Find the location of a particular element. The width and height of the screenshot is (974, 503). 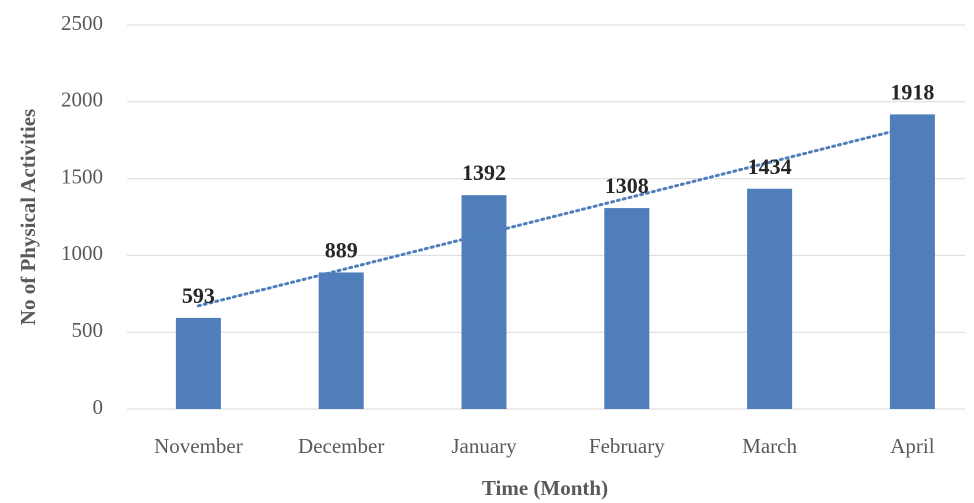

x-tick-label: November is located at coordinates (198, 446).